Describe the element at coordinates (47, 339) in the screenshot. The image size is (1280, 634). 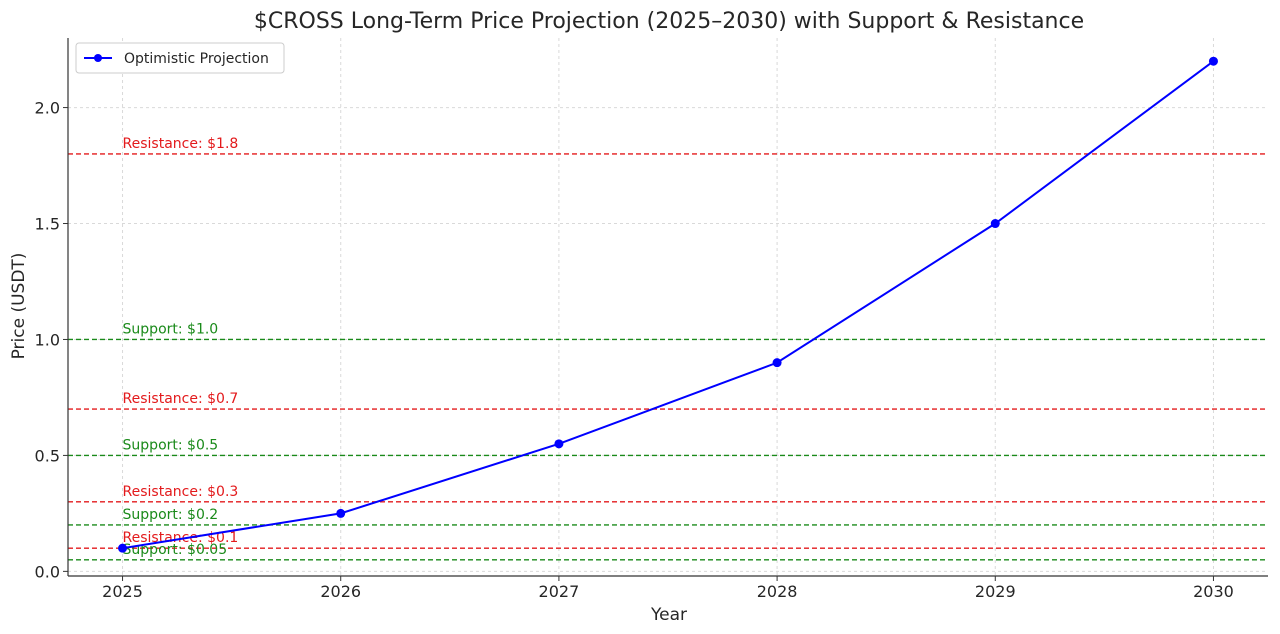
I see `y-tick-label: 1.0` at that location.